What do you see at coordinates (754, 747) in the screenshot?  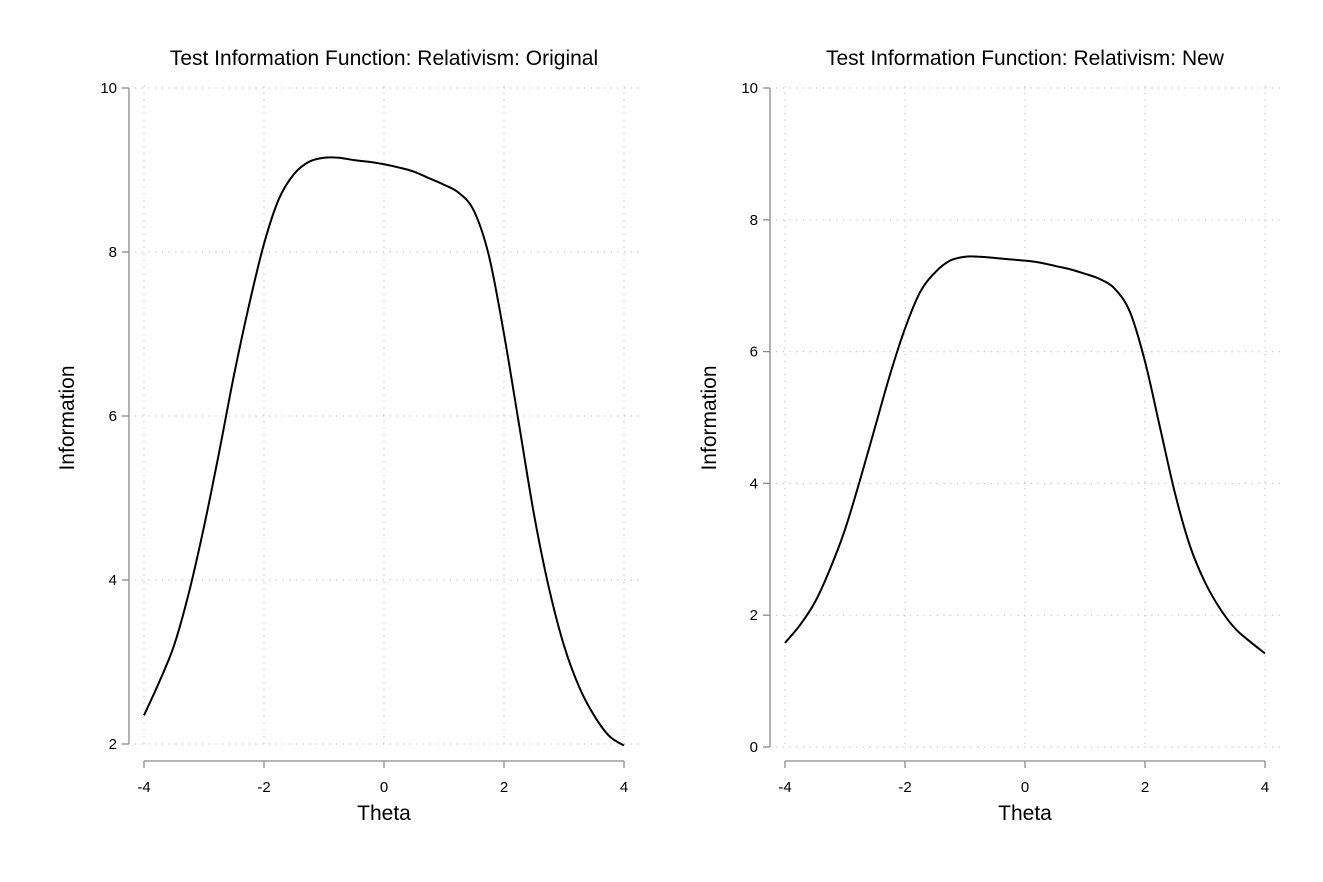 I see `y-tick-label: 0` at bounding box center [754, 747].